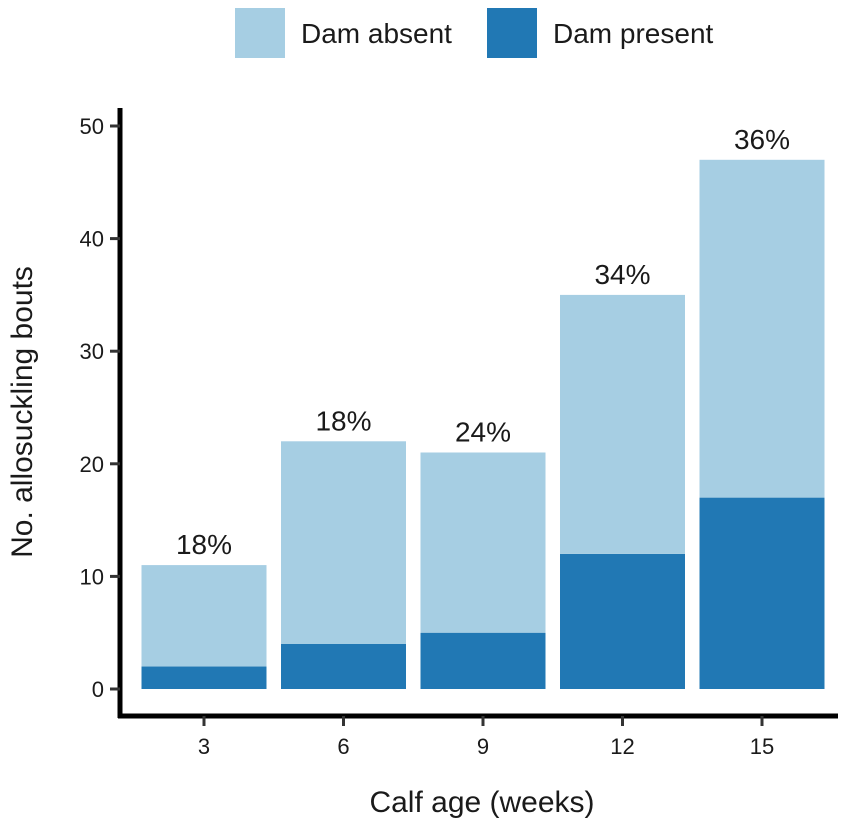 This screenshot has width=851, height=832. Describe the element at coordinates (633, 33) in the screenshot. I see `legend-label-dam-present: Dam present` at that location.